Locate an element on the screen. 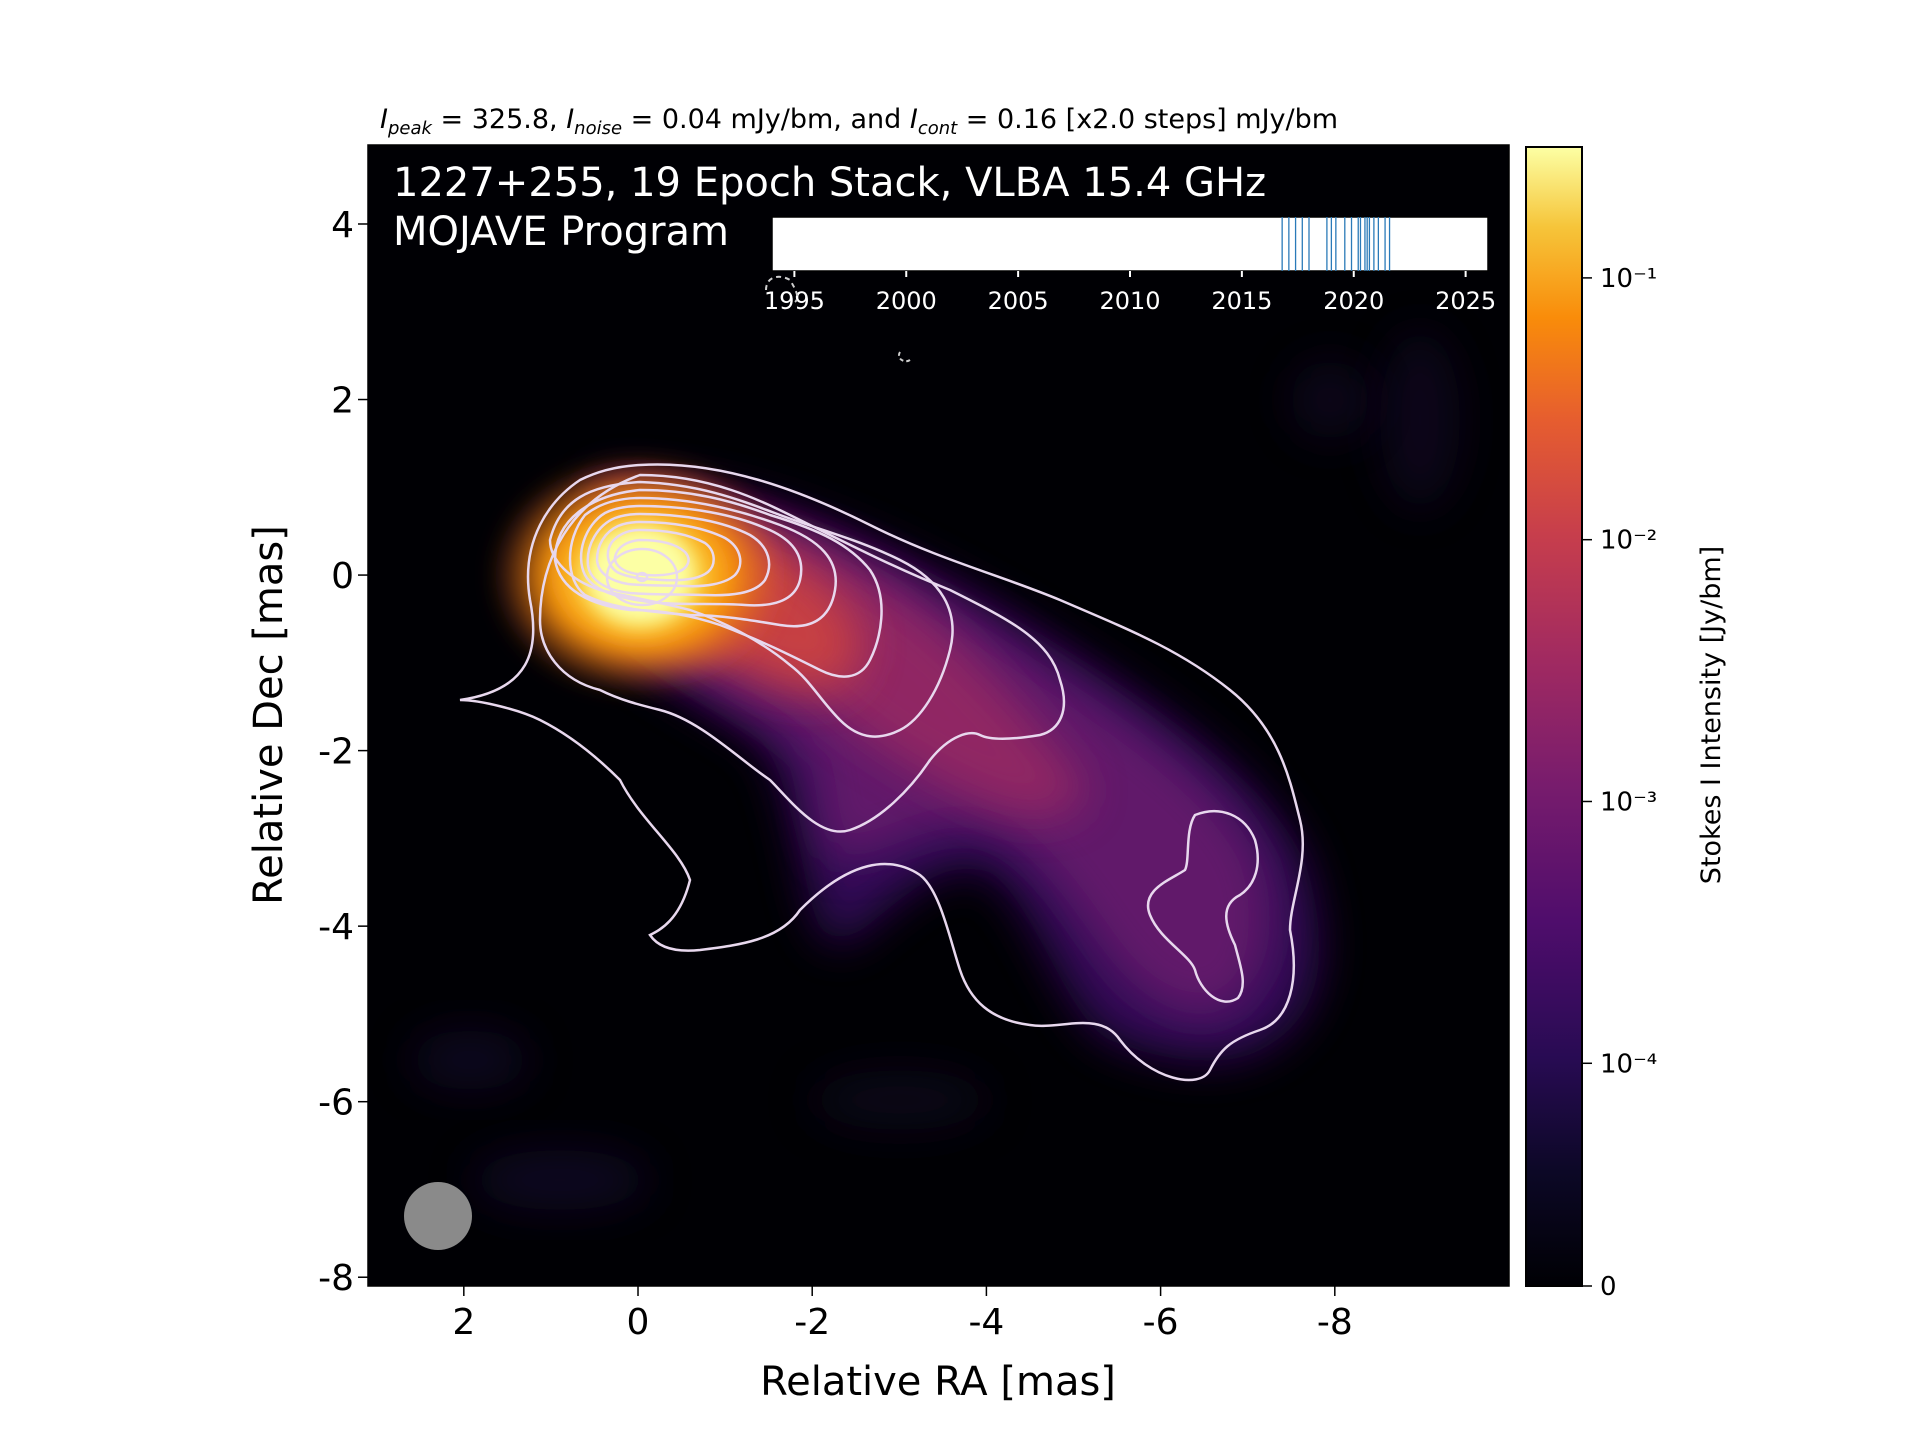 The image size is (1920, 1440). y-axis-ticks: 4 2 0 -2 -4 -6 -8 is located at coordinates (343, 752).